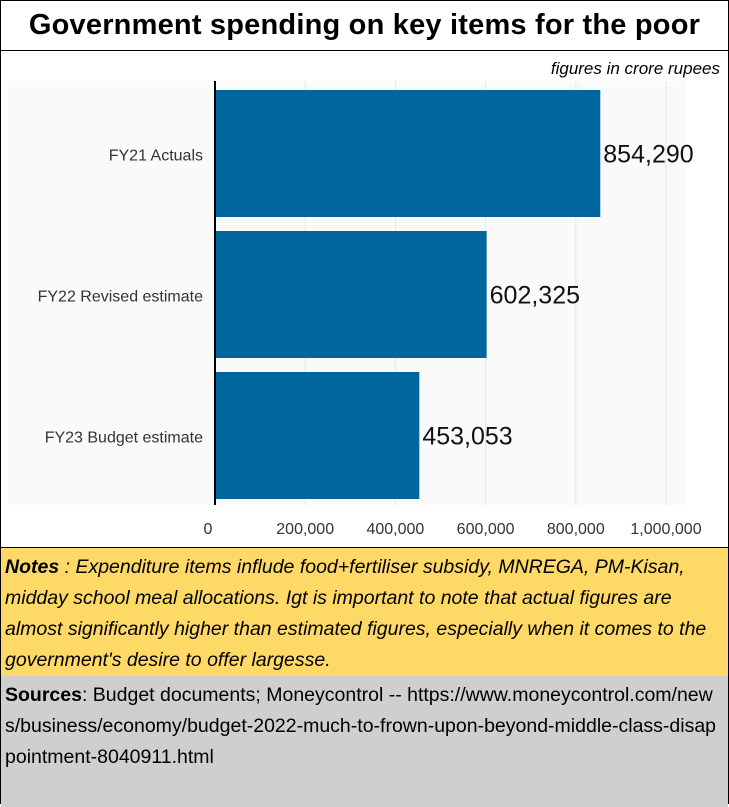 The height and width of the screenshot is (807, 729). What do you see at coordinates (576, 529) in the screenshot?
I see `x-tick-label: 800,000` at bounding box center [576, 529].